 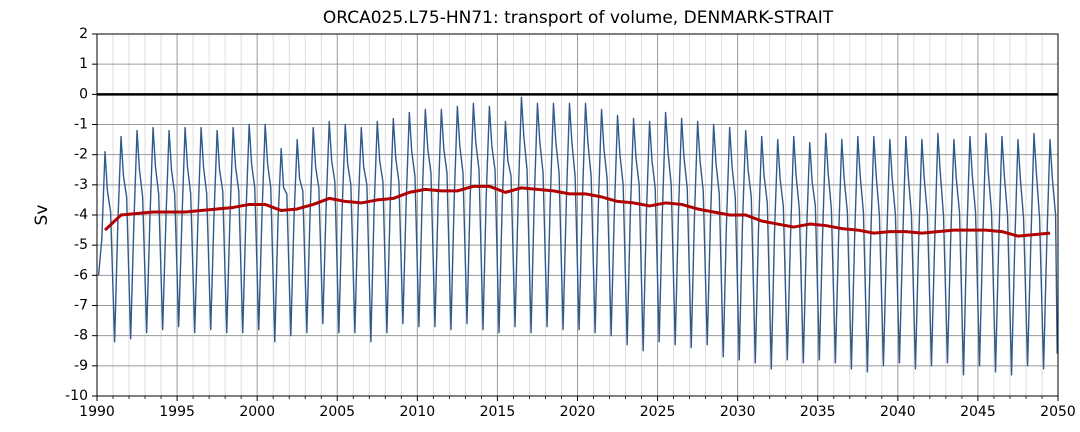 I want to click on y-tick-label: -6, so click(x=81, y=275).